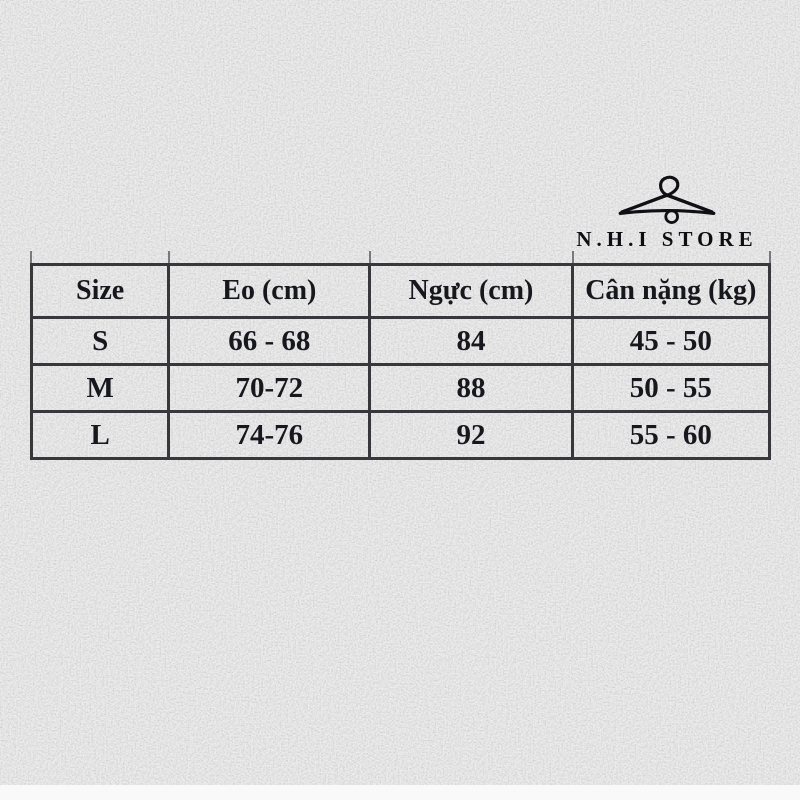  What do you see at coordinates (671, 435) in the screenshot?
I see `cell-cannang: 55 - 60` at bounding box center [671, 435].